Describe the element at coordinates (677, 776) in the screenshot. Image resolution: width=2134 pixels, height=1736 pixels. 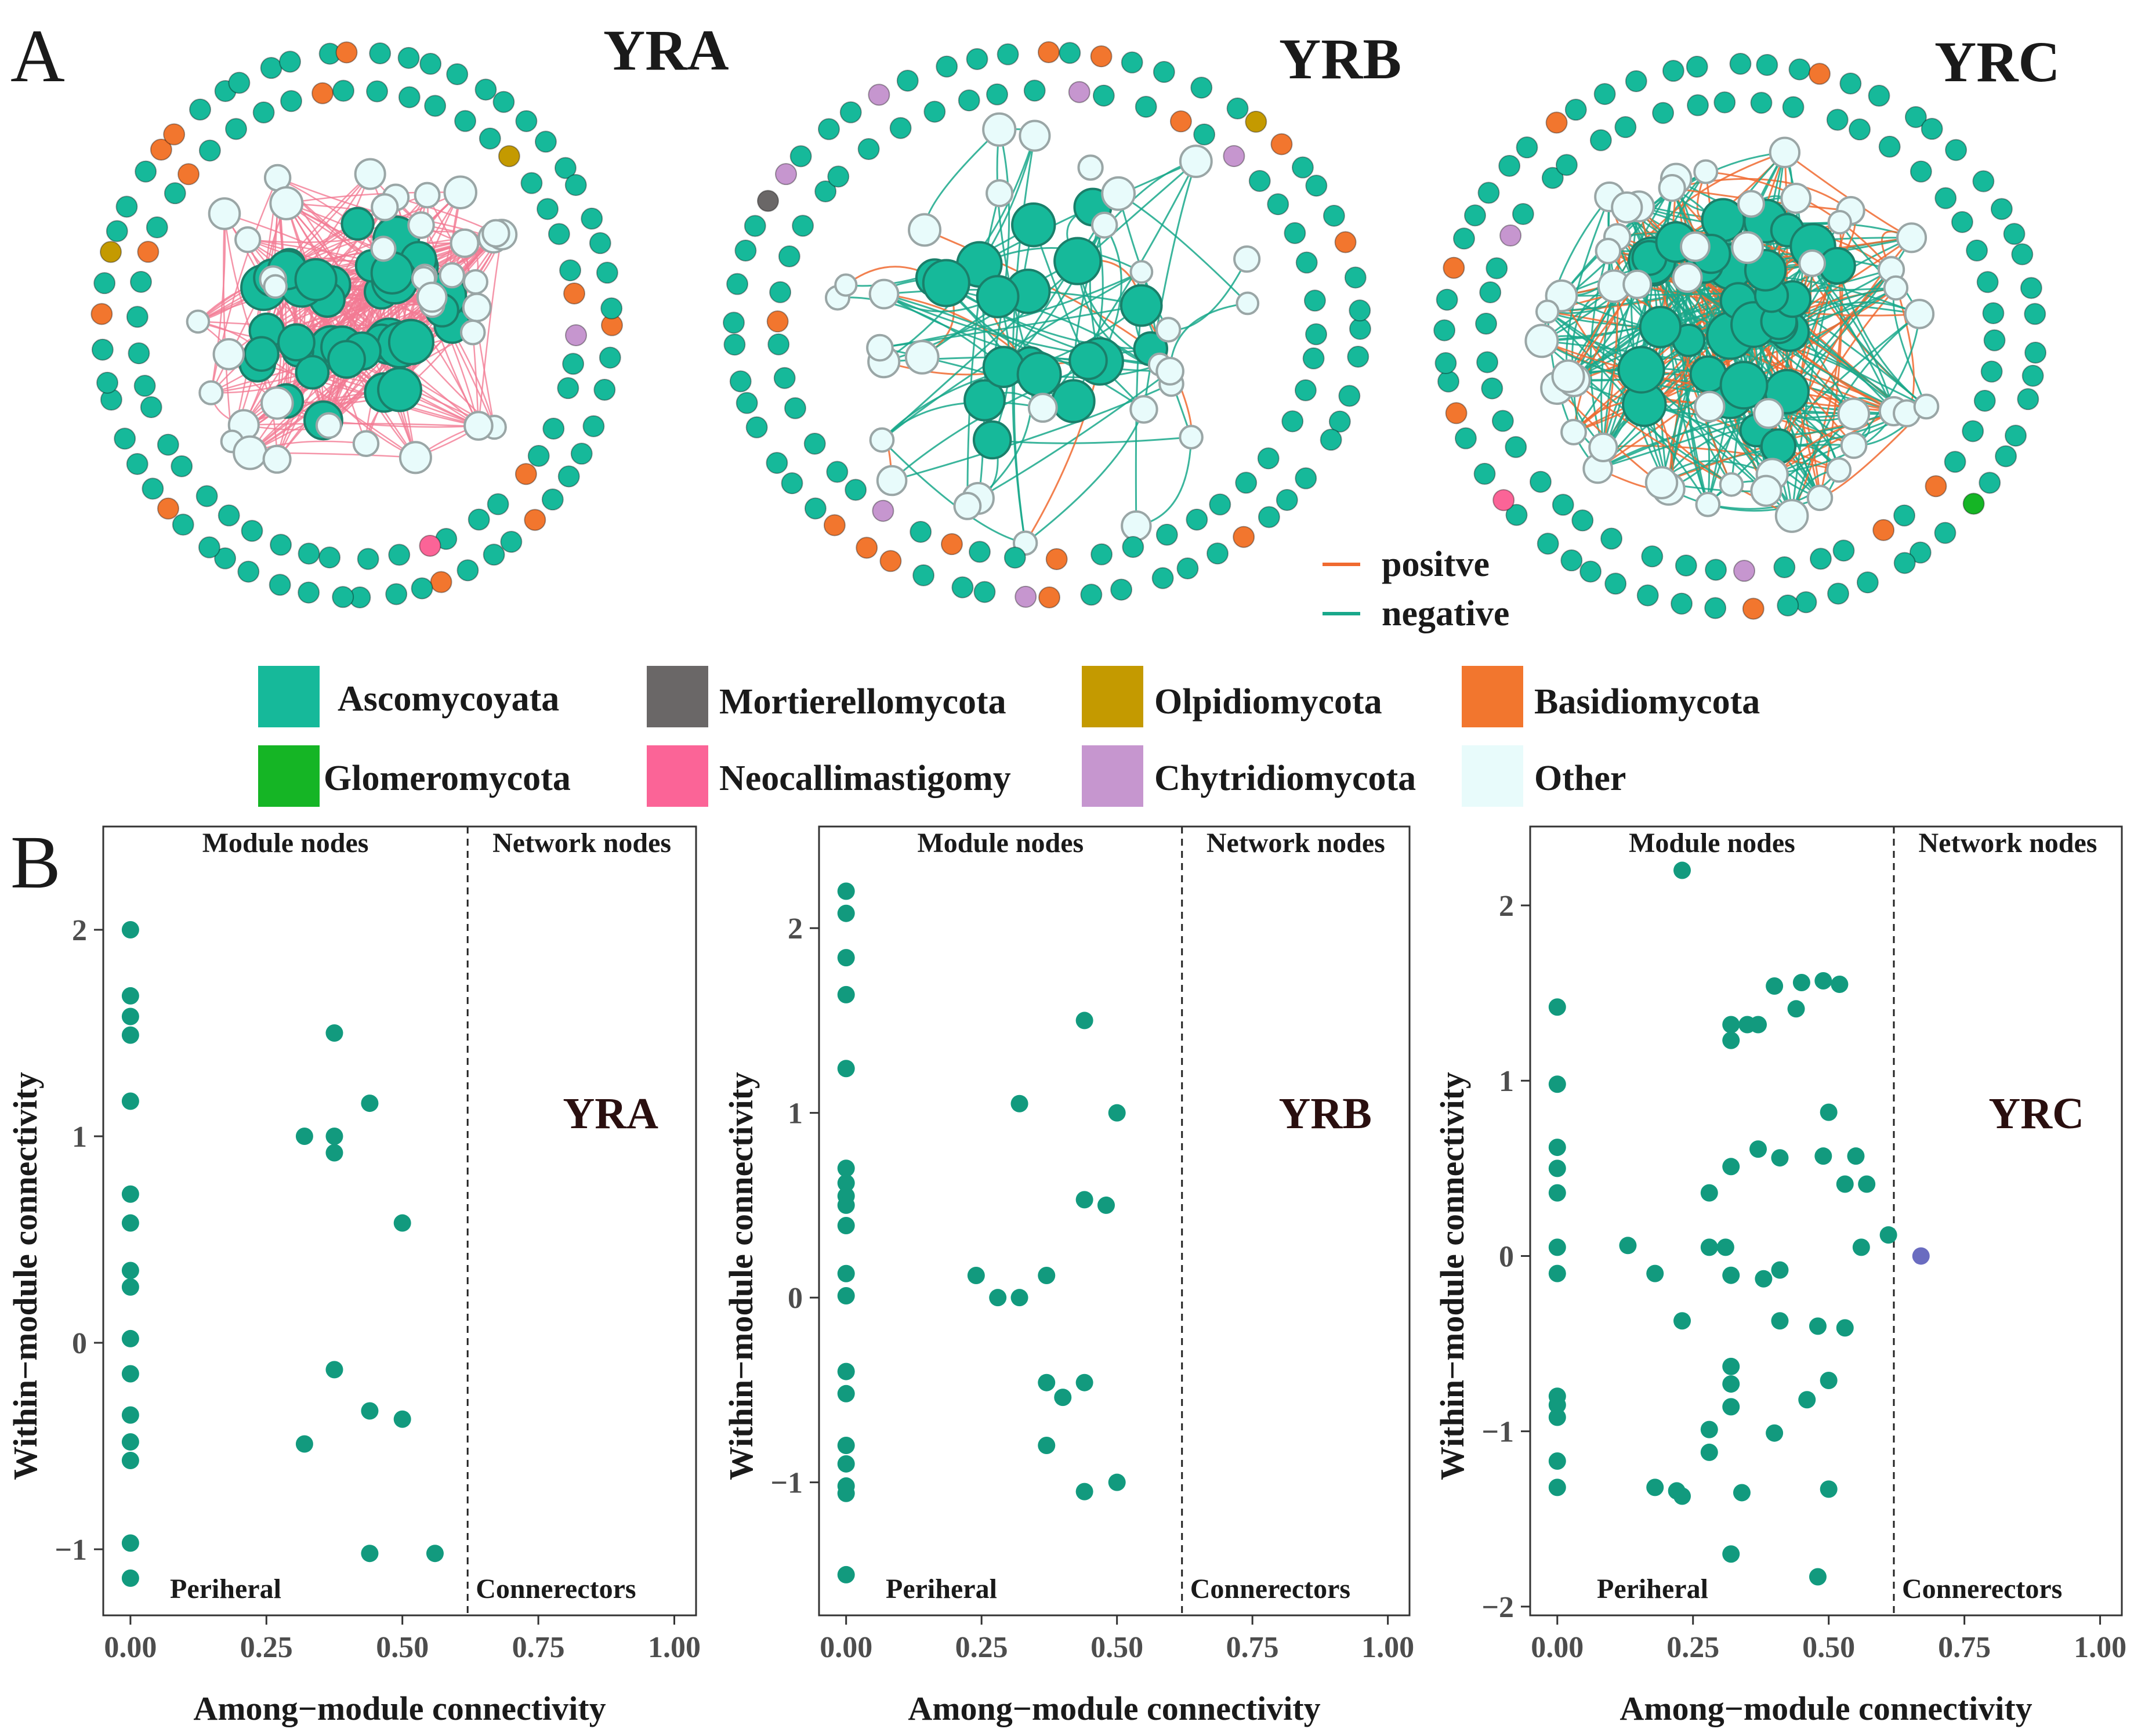
I see `legend-swatch-neocallimastigomy` at that location.